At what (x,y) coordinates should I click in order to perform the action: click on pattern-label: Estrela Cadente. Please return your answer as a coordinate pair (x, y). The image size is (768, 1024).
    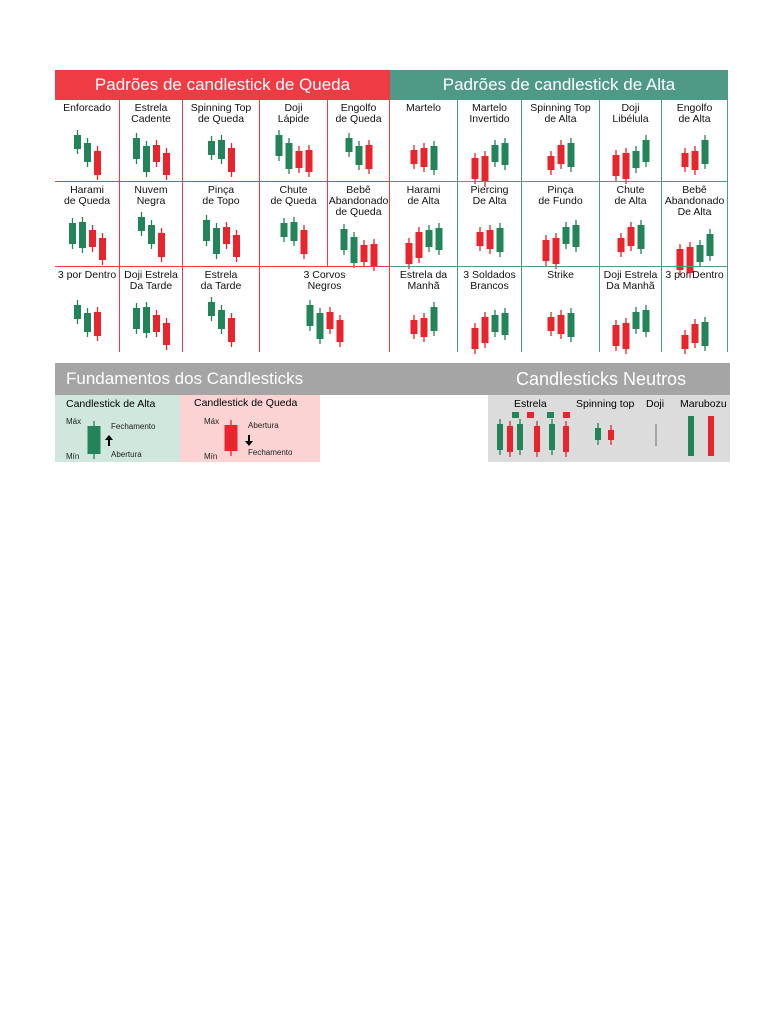
    Looking at the image, I should click on (151, 141).